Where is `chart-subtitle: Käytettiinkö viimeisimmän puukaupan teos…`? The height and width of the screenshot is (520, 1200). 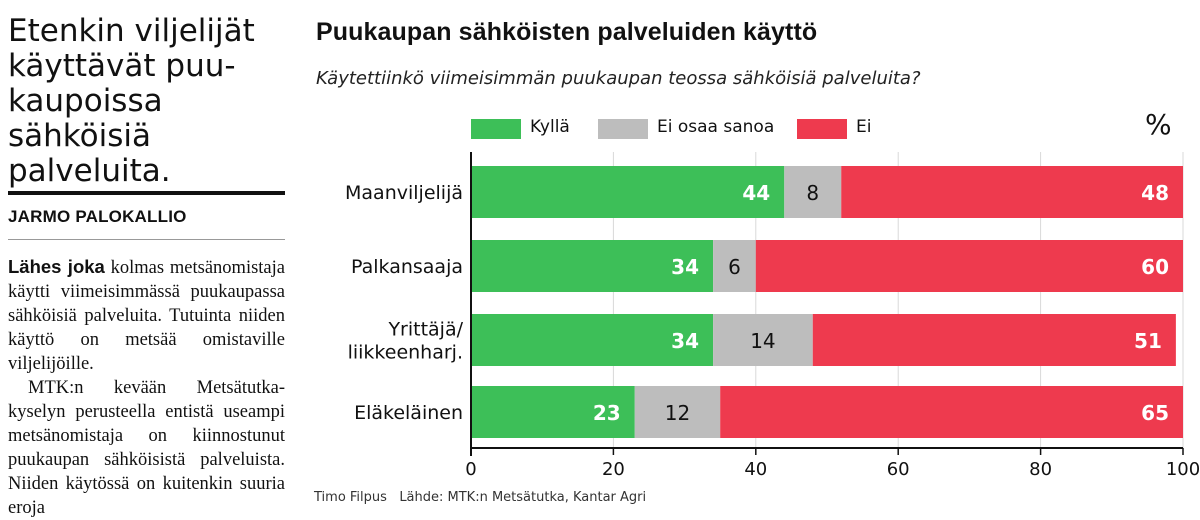 chart-subtitle: Käytettiinkö viimeisimmän puukaupan teos… is located at coordinates (618, 78).